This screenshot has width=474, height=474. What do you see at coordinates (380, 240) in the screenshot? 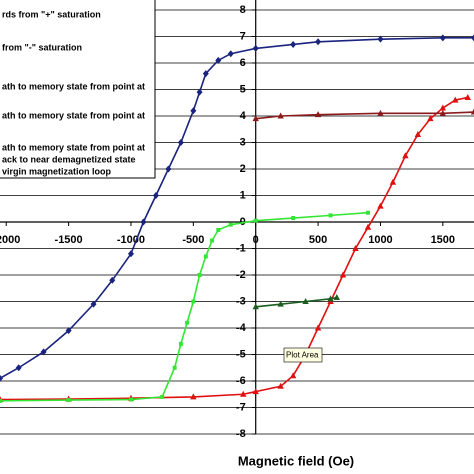
I see `x-tick-label: 1000` at bounding box center [380, 240].